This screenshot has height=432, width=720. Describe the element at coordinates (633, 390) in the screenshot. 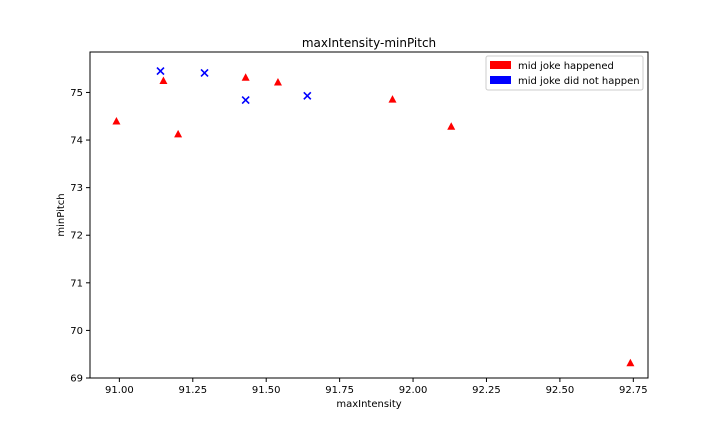

I see `x-tick-label: 92.75` at that location.